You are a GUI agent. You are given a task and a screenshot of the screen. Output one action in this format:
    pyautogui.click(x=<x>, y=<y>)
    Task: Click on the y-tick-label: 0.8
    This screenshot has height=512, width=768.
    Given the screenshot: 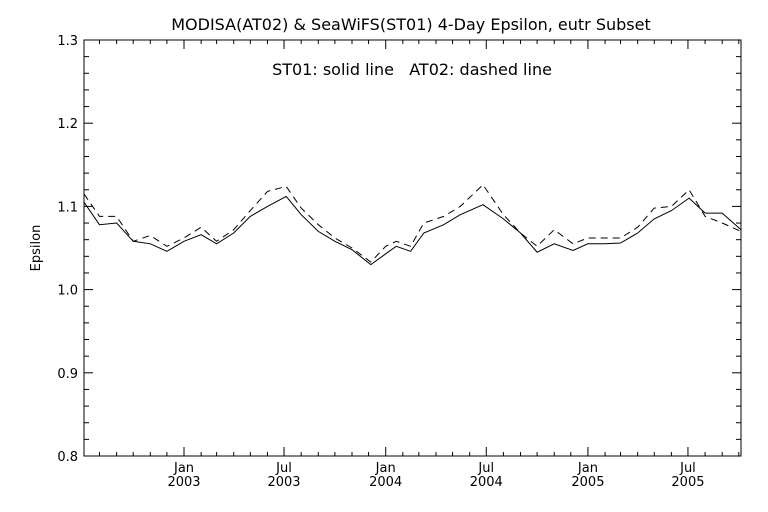 What is the action you would take?
    pyautogui.click(x=67, y=457)
    